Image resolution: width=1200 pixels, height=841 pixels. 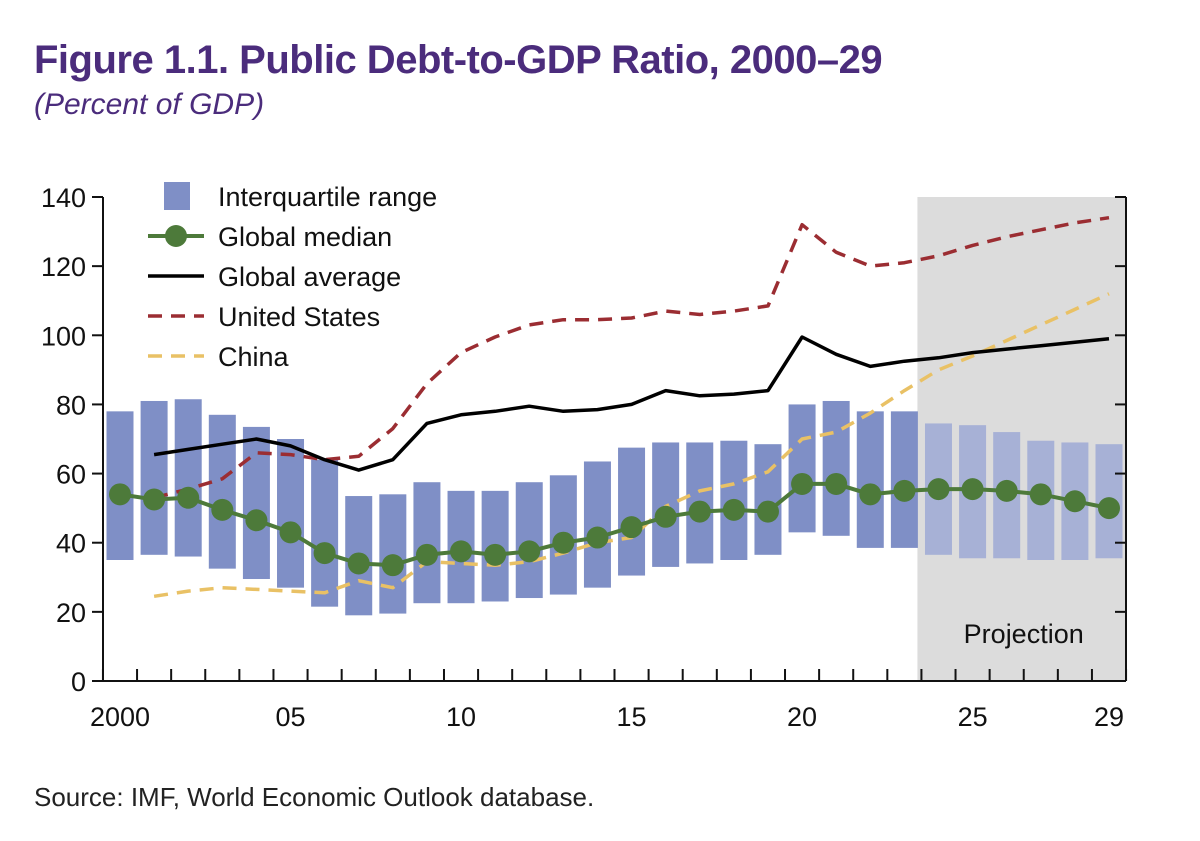 I want to click on x-tick-label-2000: 2000, so click(x=120, y=717).